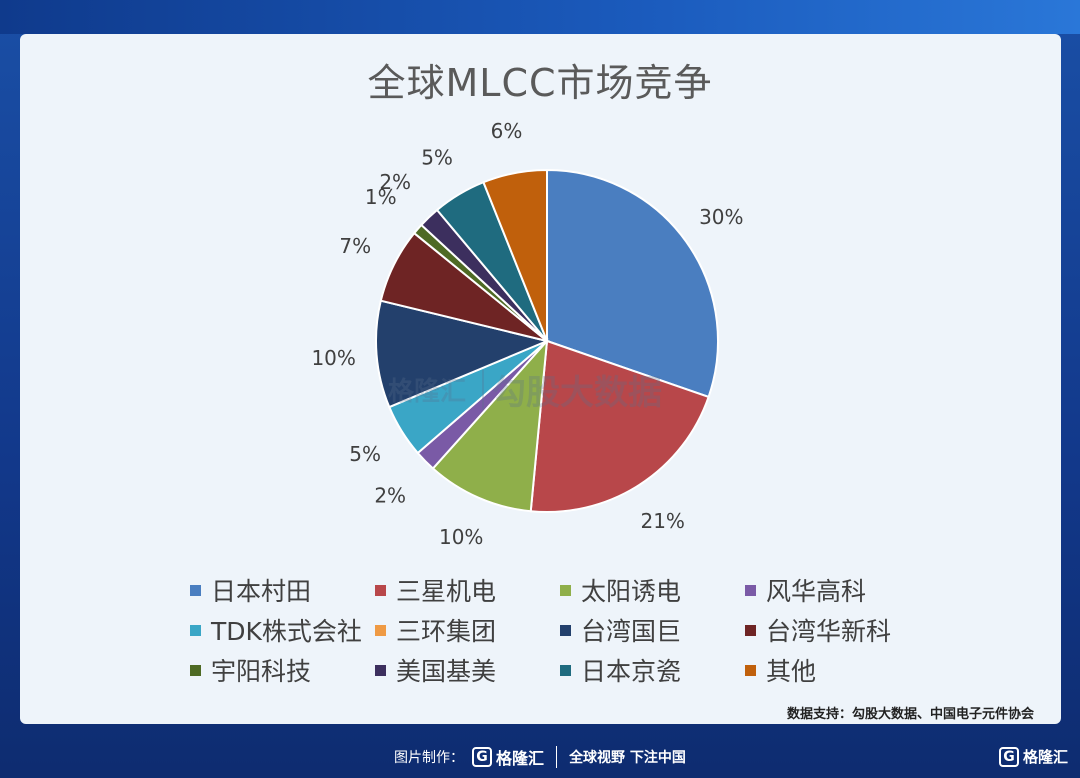  I want to click on legend-label: 日本村田, so click(261, 591).